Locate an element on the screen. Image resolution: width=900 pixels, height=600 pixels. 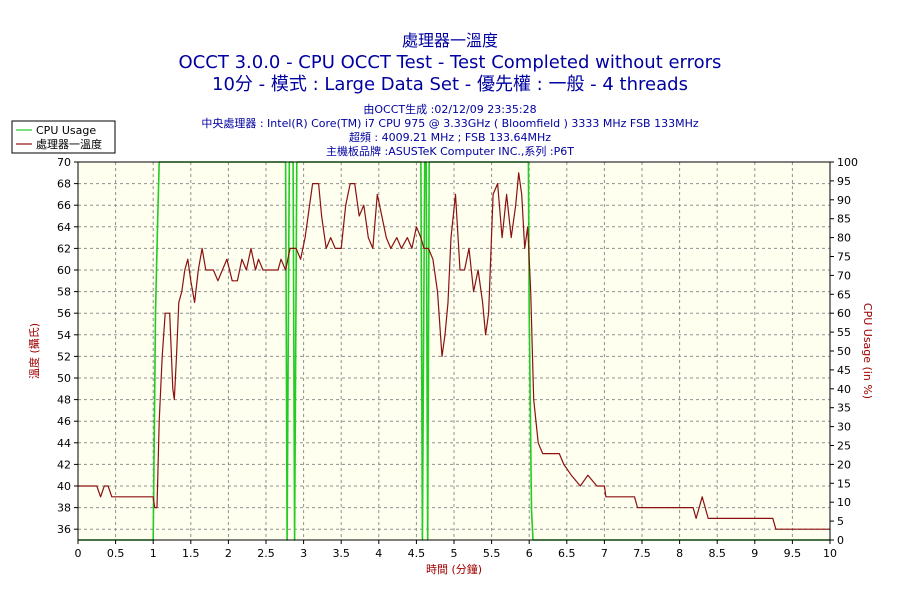
x-tick-label: 8.5 is located at coordinates (717, 553).